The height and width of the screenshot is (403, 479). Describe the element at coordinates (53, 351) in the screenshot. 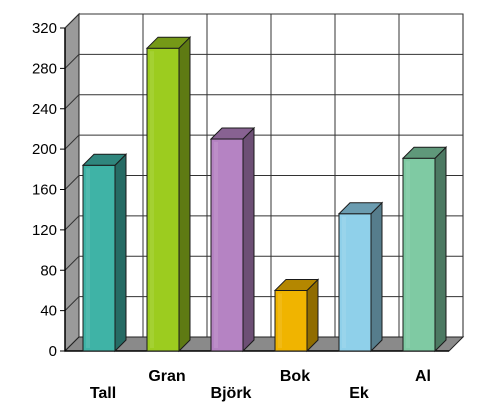

I see `y-tick-label: 0` at that location.